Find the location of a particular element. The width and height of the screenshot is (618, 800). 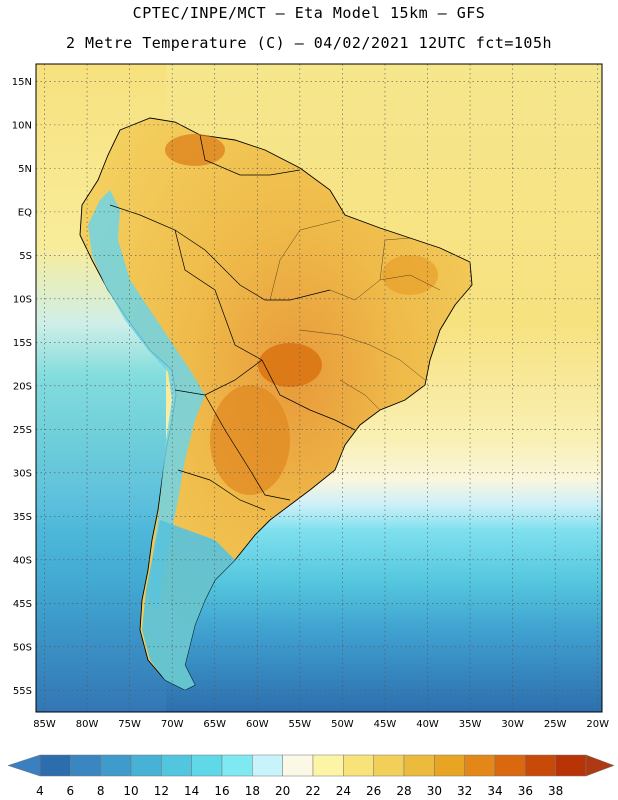

latitude-tick-label: 5S is located at coordinates (25, 256).